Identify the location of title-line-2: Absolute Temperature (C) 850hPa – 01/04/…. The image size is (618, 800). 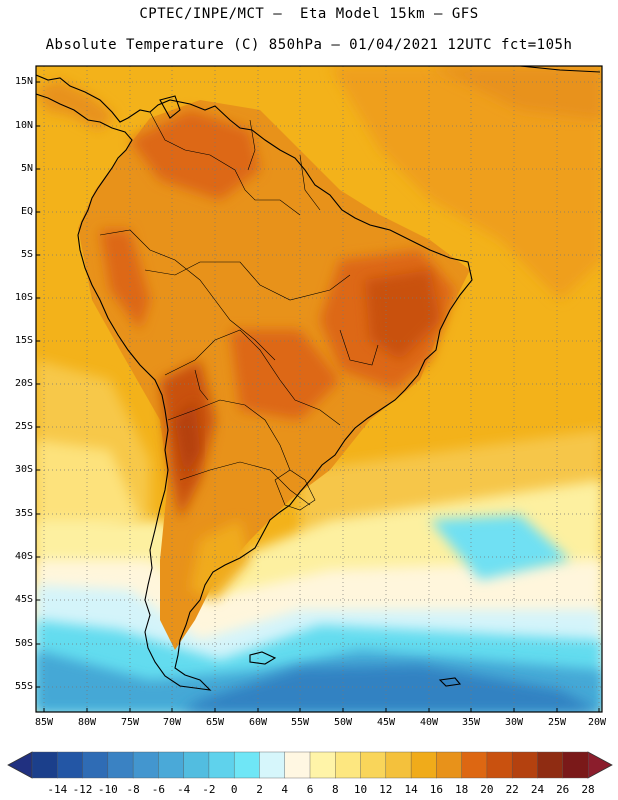
(309, 45).